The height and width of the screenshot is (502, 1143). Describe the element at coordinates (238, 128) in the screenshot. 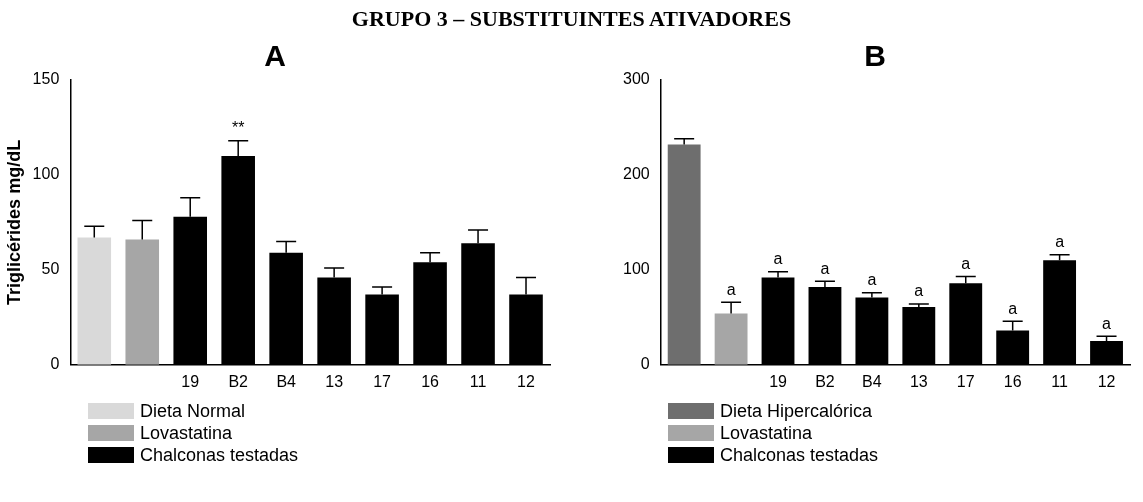

I see `data-label: **` at that location.